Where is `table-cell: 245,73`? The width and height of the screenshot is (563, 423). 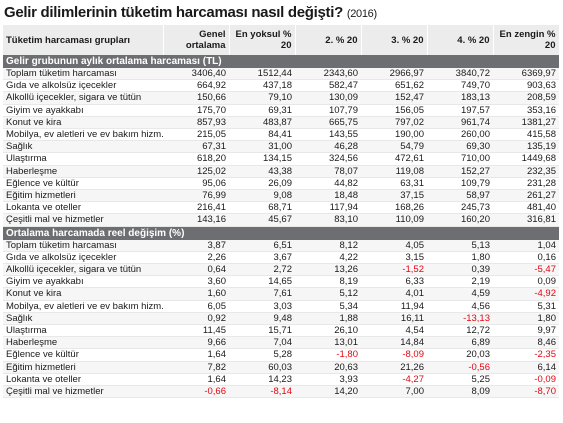 table-cell: 245,73 is located at coordinates (460, 208).